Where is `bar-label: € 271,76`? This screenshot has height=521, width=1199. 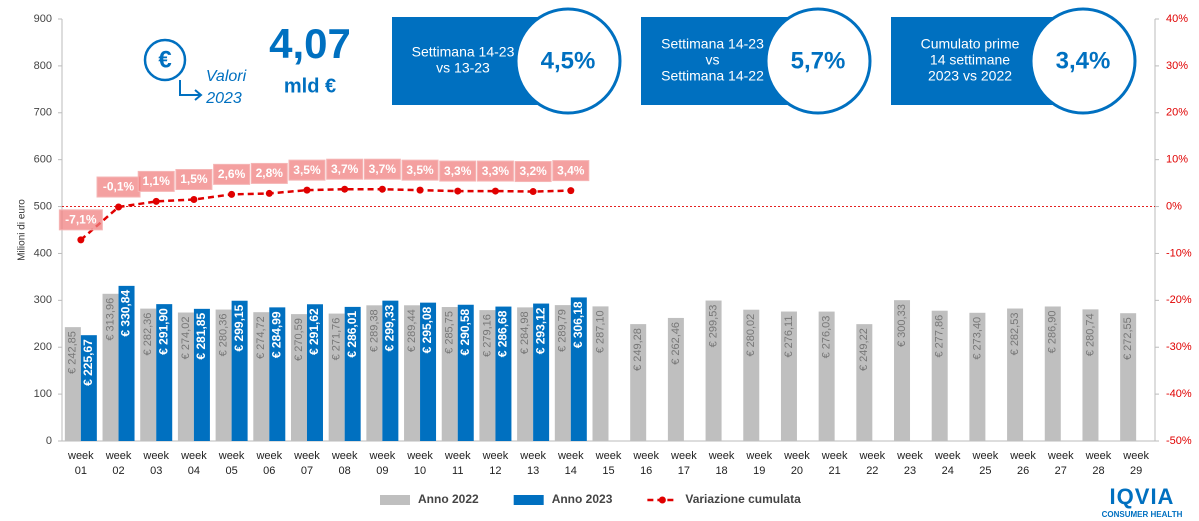 bar-label: € 271,76 is located at coordinates (337, 339).